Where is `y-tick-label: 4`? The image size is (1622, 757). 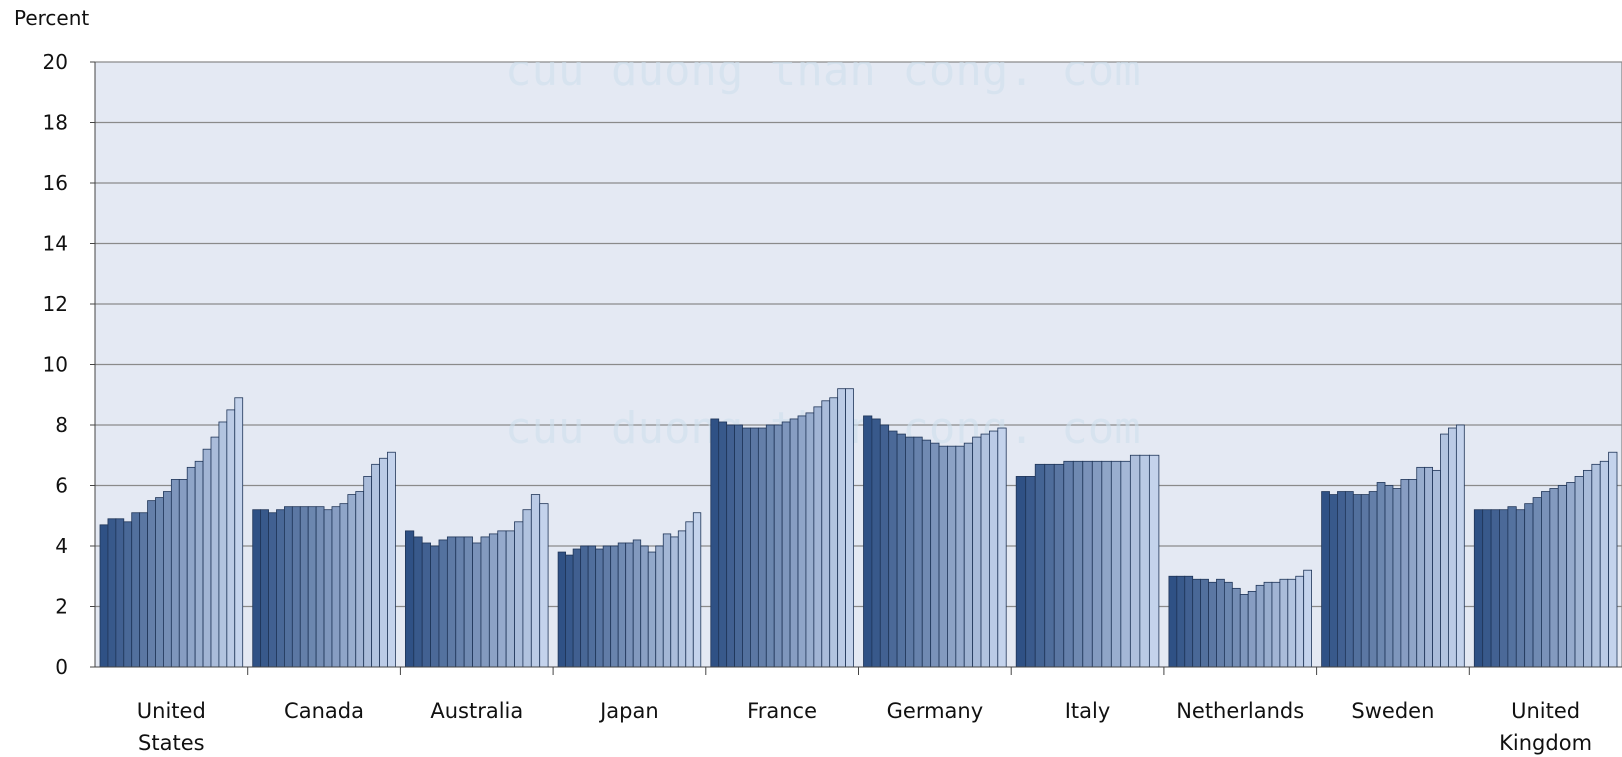
y-tick-label: 4 is located at coordinates (61, 546).